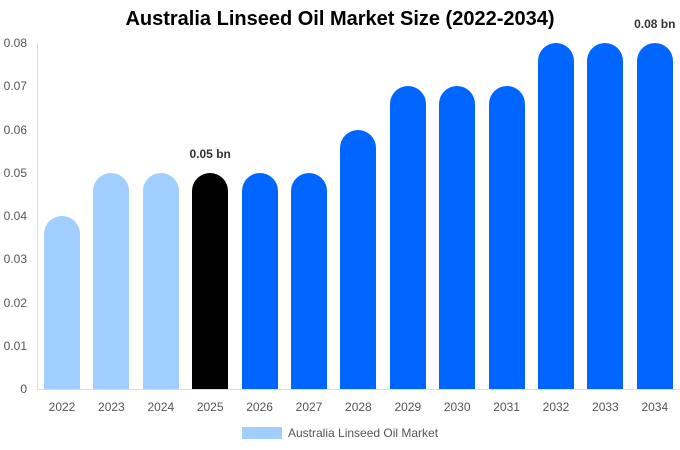 The image size is (680, 450). What do you see at coordinates (655, 24) in the screenshot?
I see `data-label: 0.08 bn` at bounding box center [655, 24].